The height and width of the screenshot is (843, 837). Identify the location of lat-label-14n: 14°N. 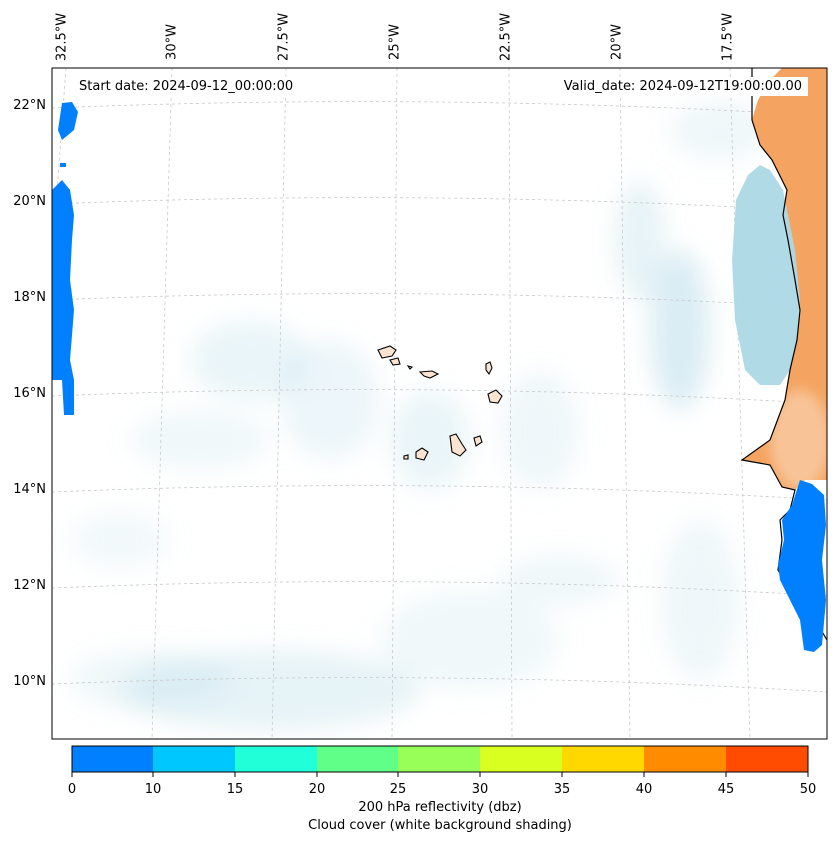
(29, 489).